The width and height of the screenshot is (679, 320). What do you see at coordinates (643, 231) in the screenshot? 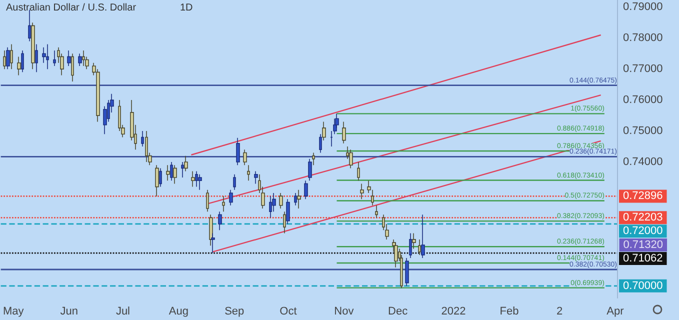
I see `ref-line-label: 0.72000` at bounding box center [643, 231].